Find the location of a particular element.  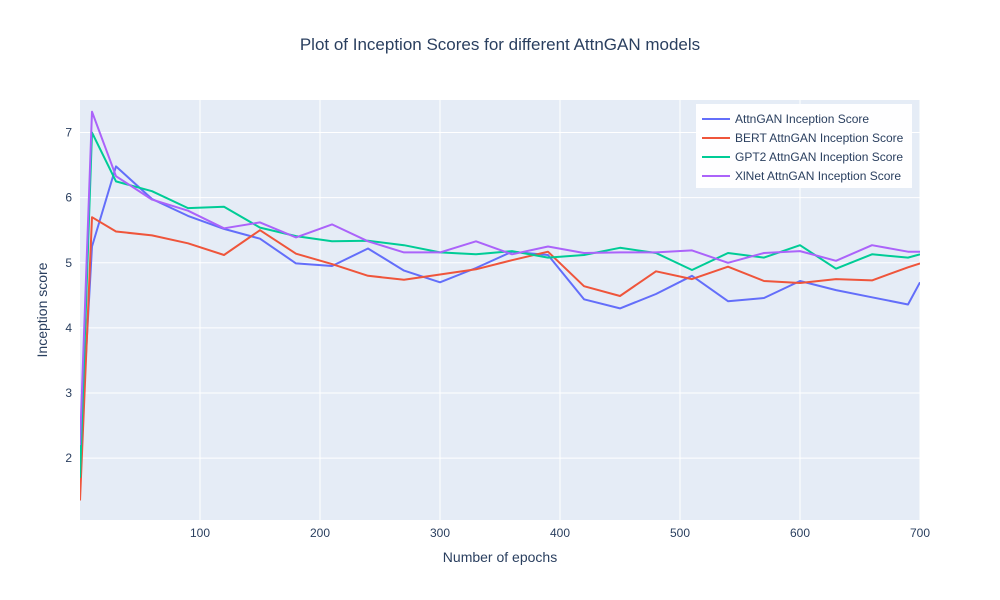

legend-background is located at coordinates (804, 146).